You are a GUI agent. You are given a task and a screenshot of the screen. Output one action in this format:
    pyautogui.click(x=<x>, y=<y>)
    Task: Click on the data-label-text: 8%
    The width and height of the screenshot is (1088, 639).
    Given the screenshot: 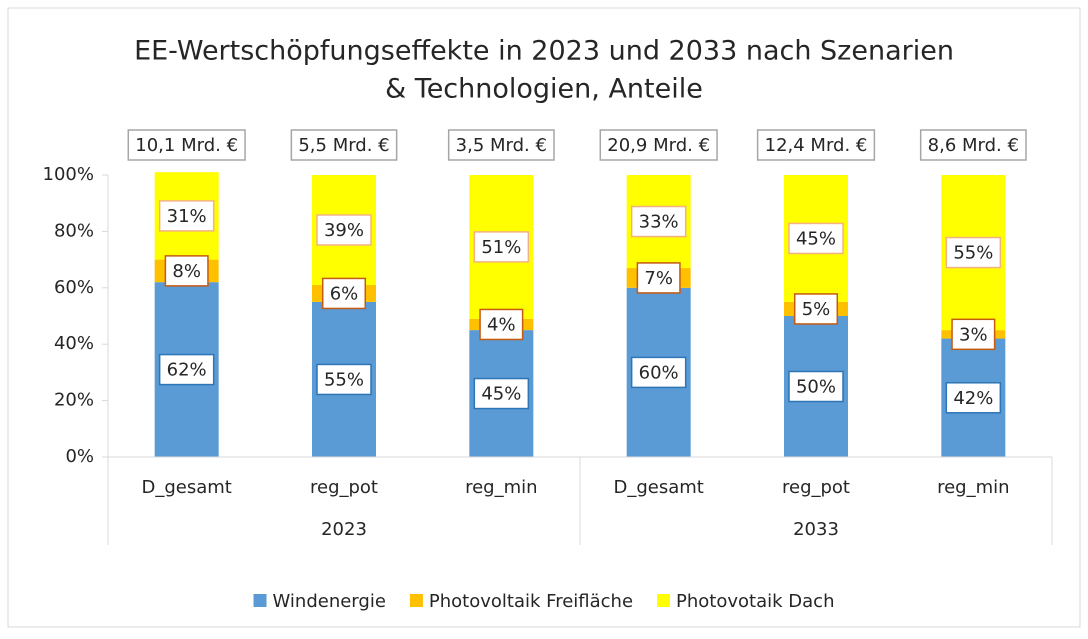 What is the action you would take?
    pyautogui.click(x=186, y=271)
    